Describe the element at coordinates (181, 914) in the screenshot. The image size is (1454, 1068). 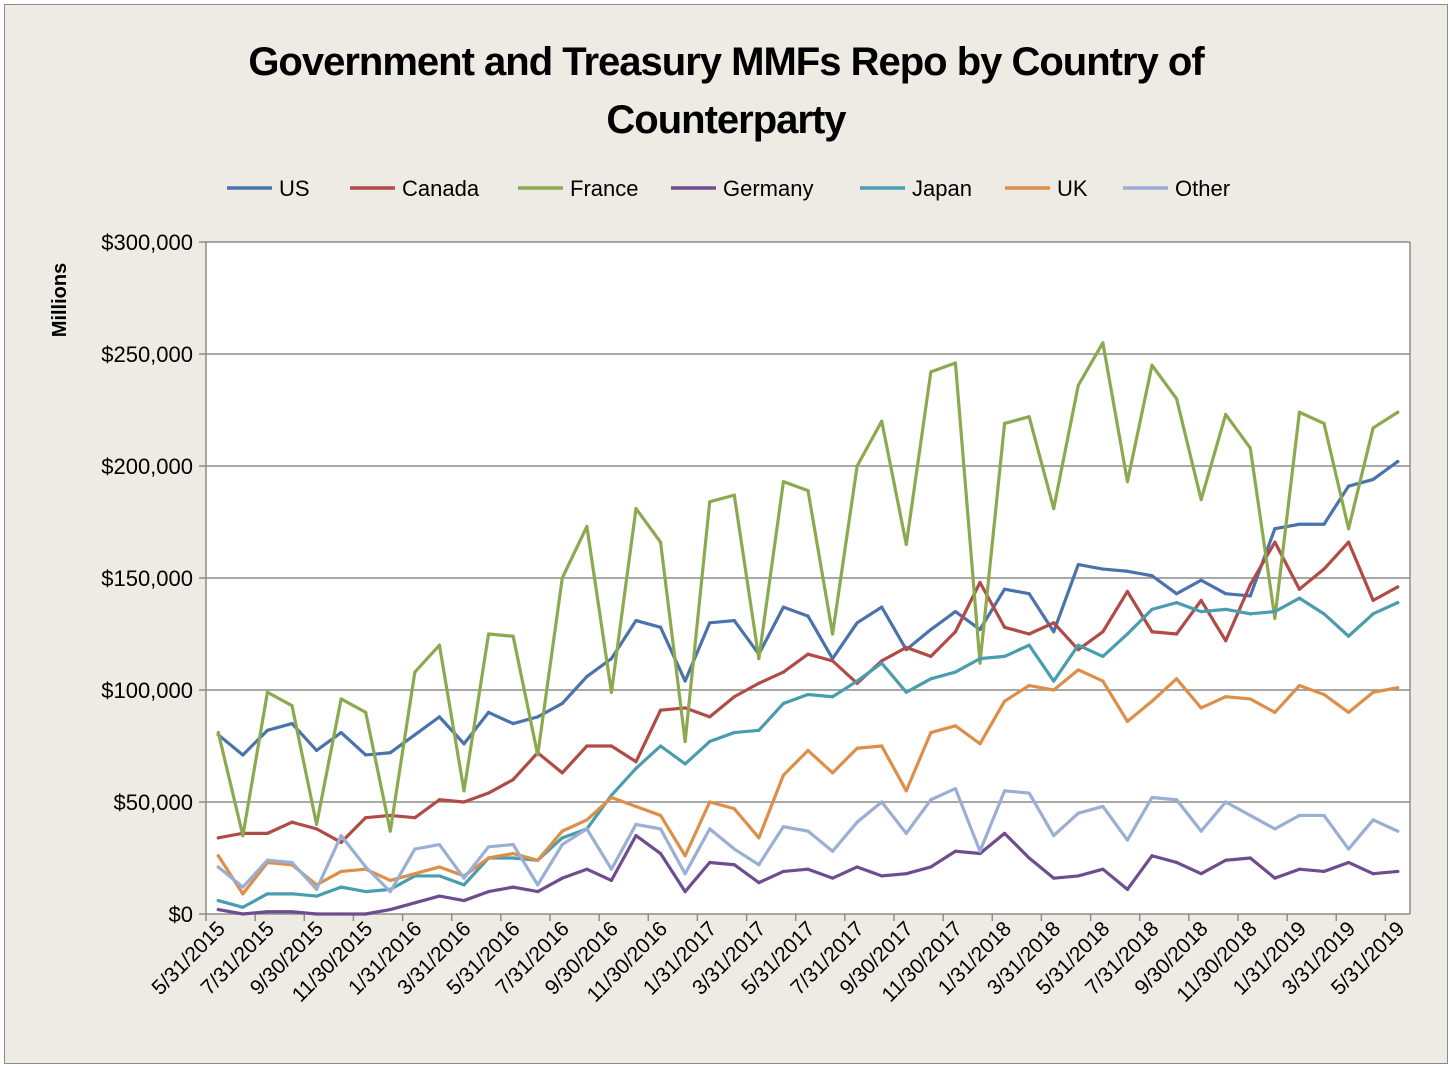
I see `y-tick-label-0: $0` at that location.